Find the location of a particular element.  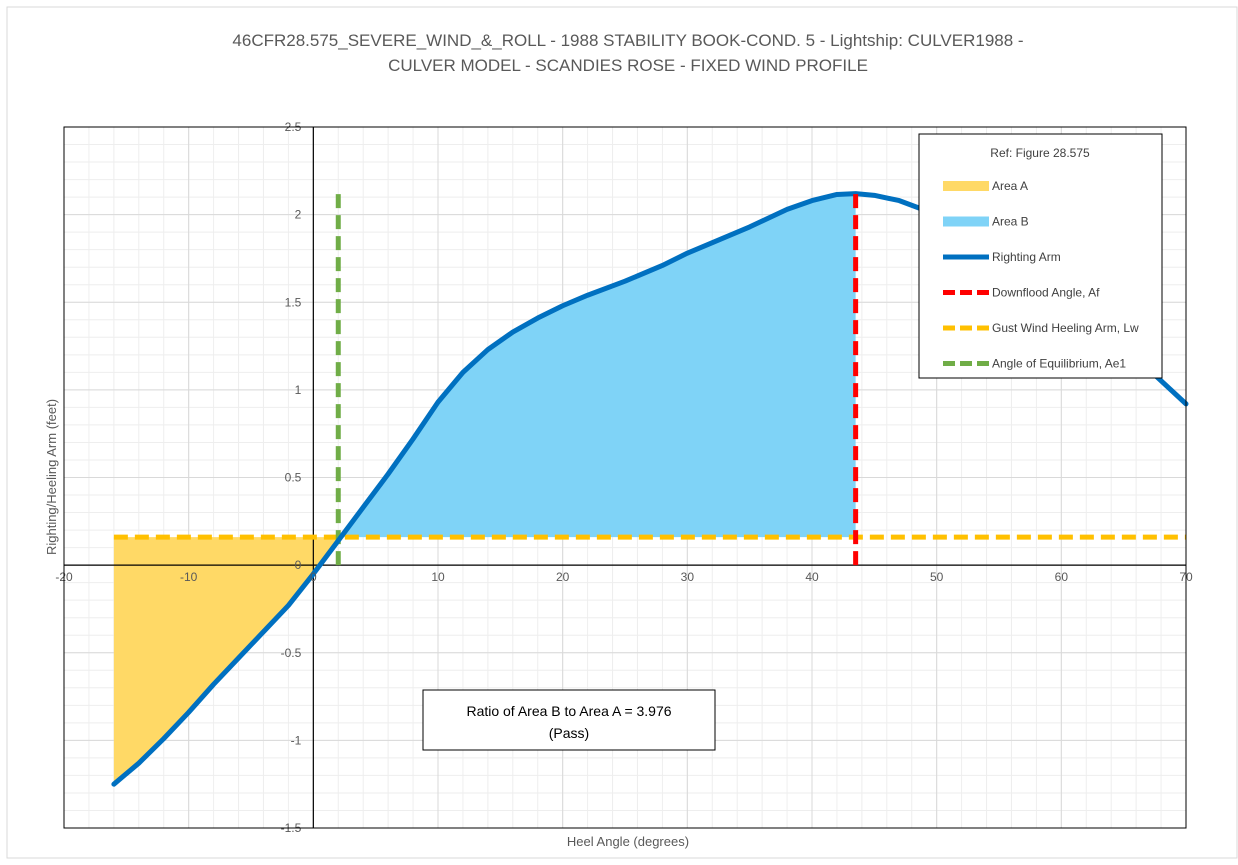

y-tick-label: 1.5 is located at coordinates (293, 302).